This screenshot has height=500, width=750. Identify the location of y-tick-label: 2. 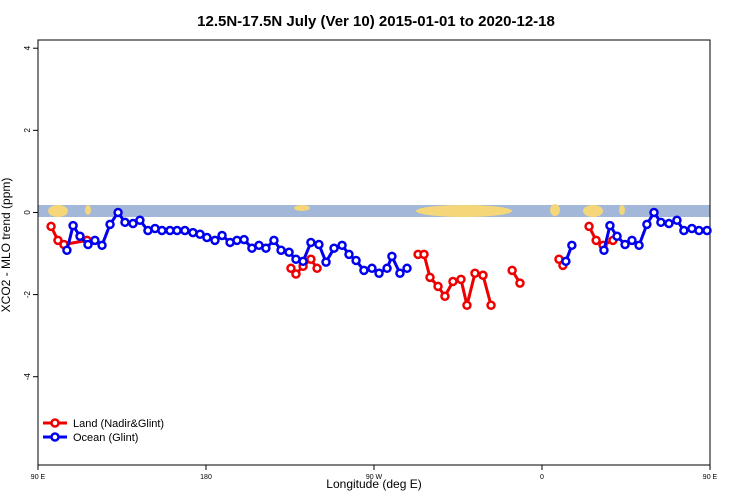
(27, 130).